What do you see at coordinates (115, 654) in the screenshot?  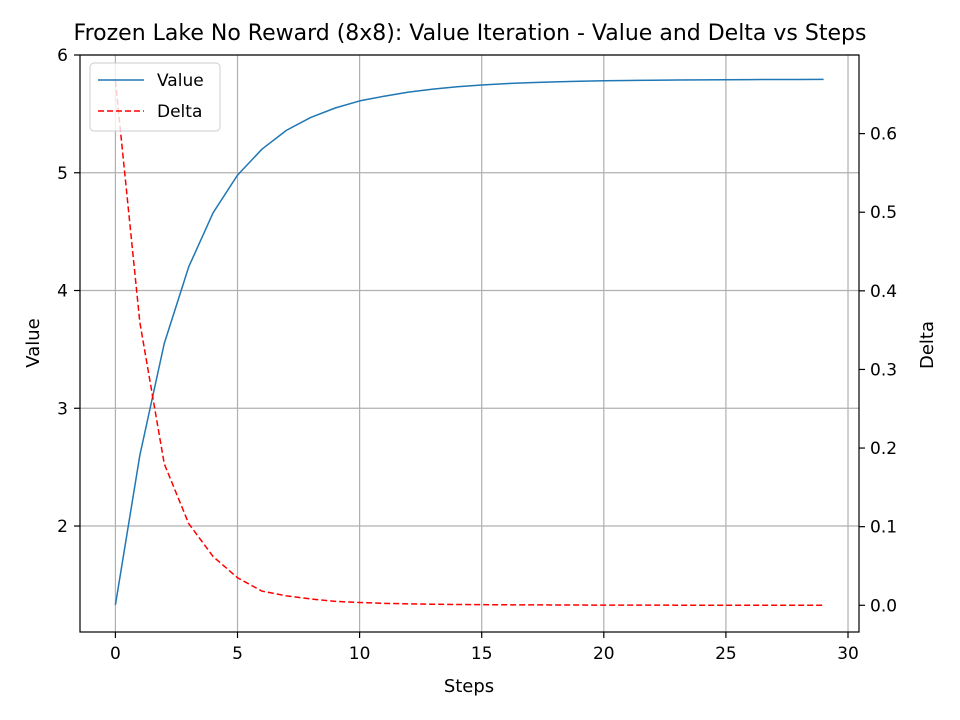 I see `x-tick-label: 0` at bounding box center [115, 654].